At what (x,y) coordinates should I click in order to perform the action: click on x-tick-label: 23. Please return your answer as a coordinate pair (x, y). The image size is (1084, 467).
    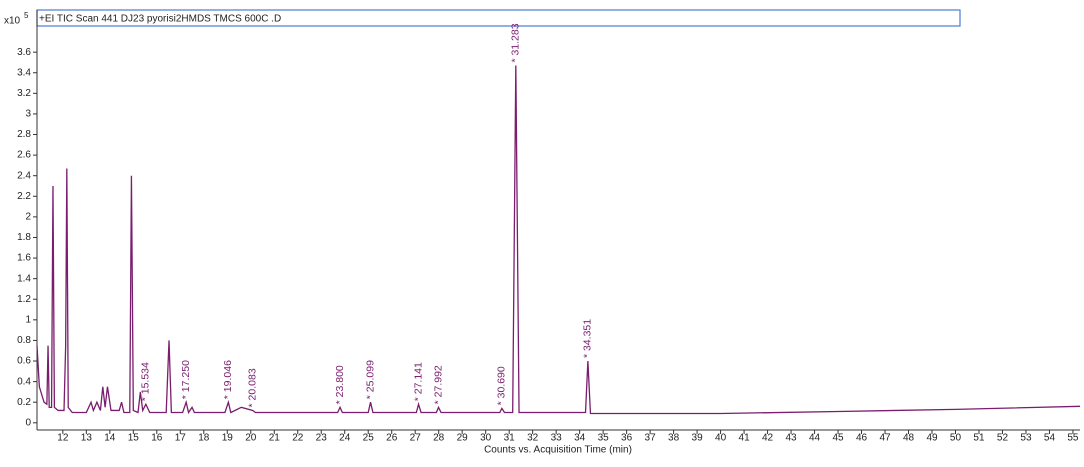
    Looking at the image, I should click on (322, 438).